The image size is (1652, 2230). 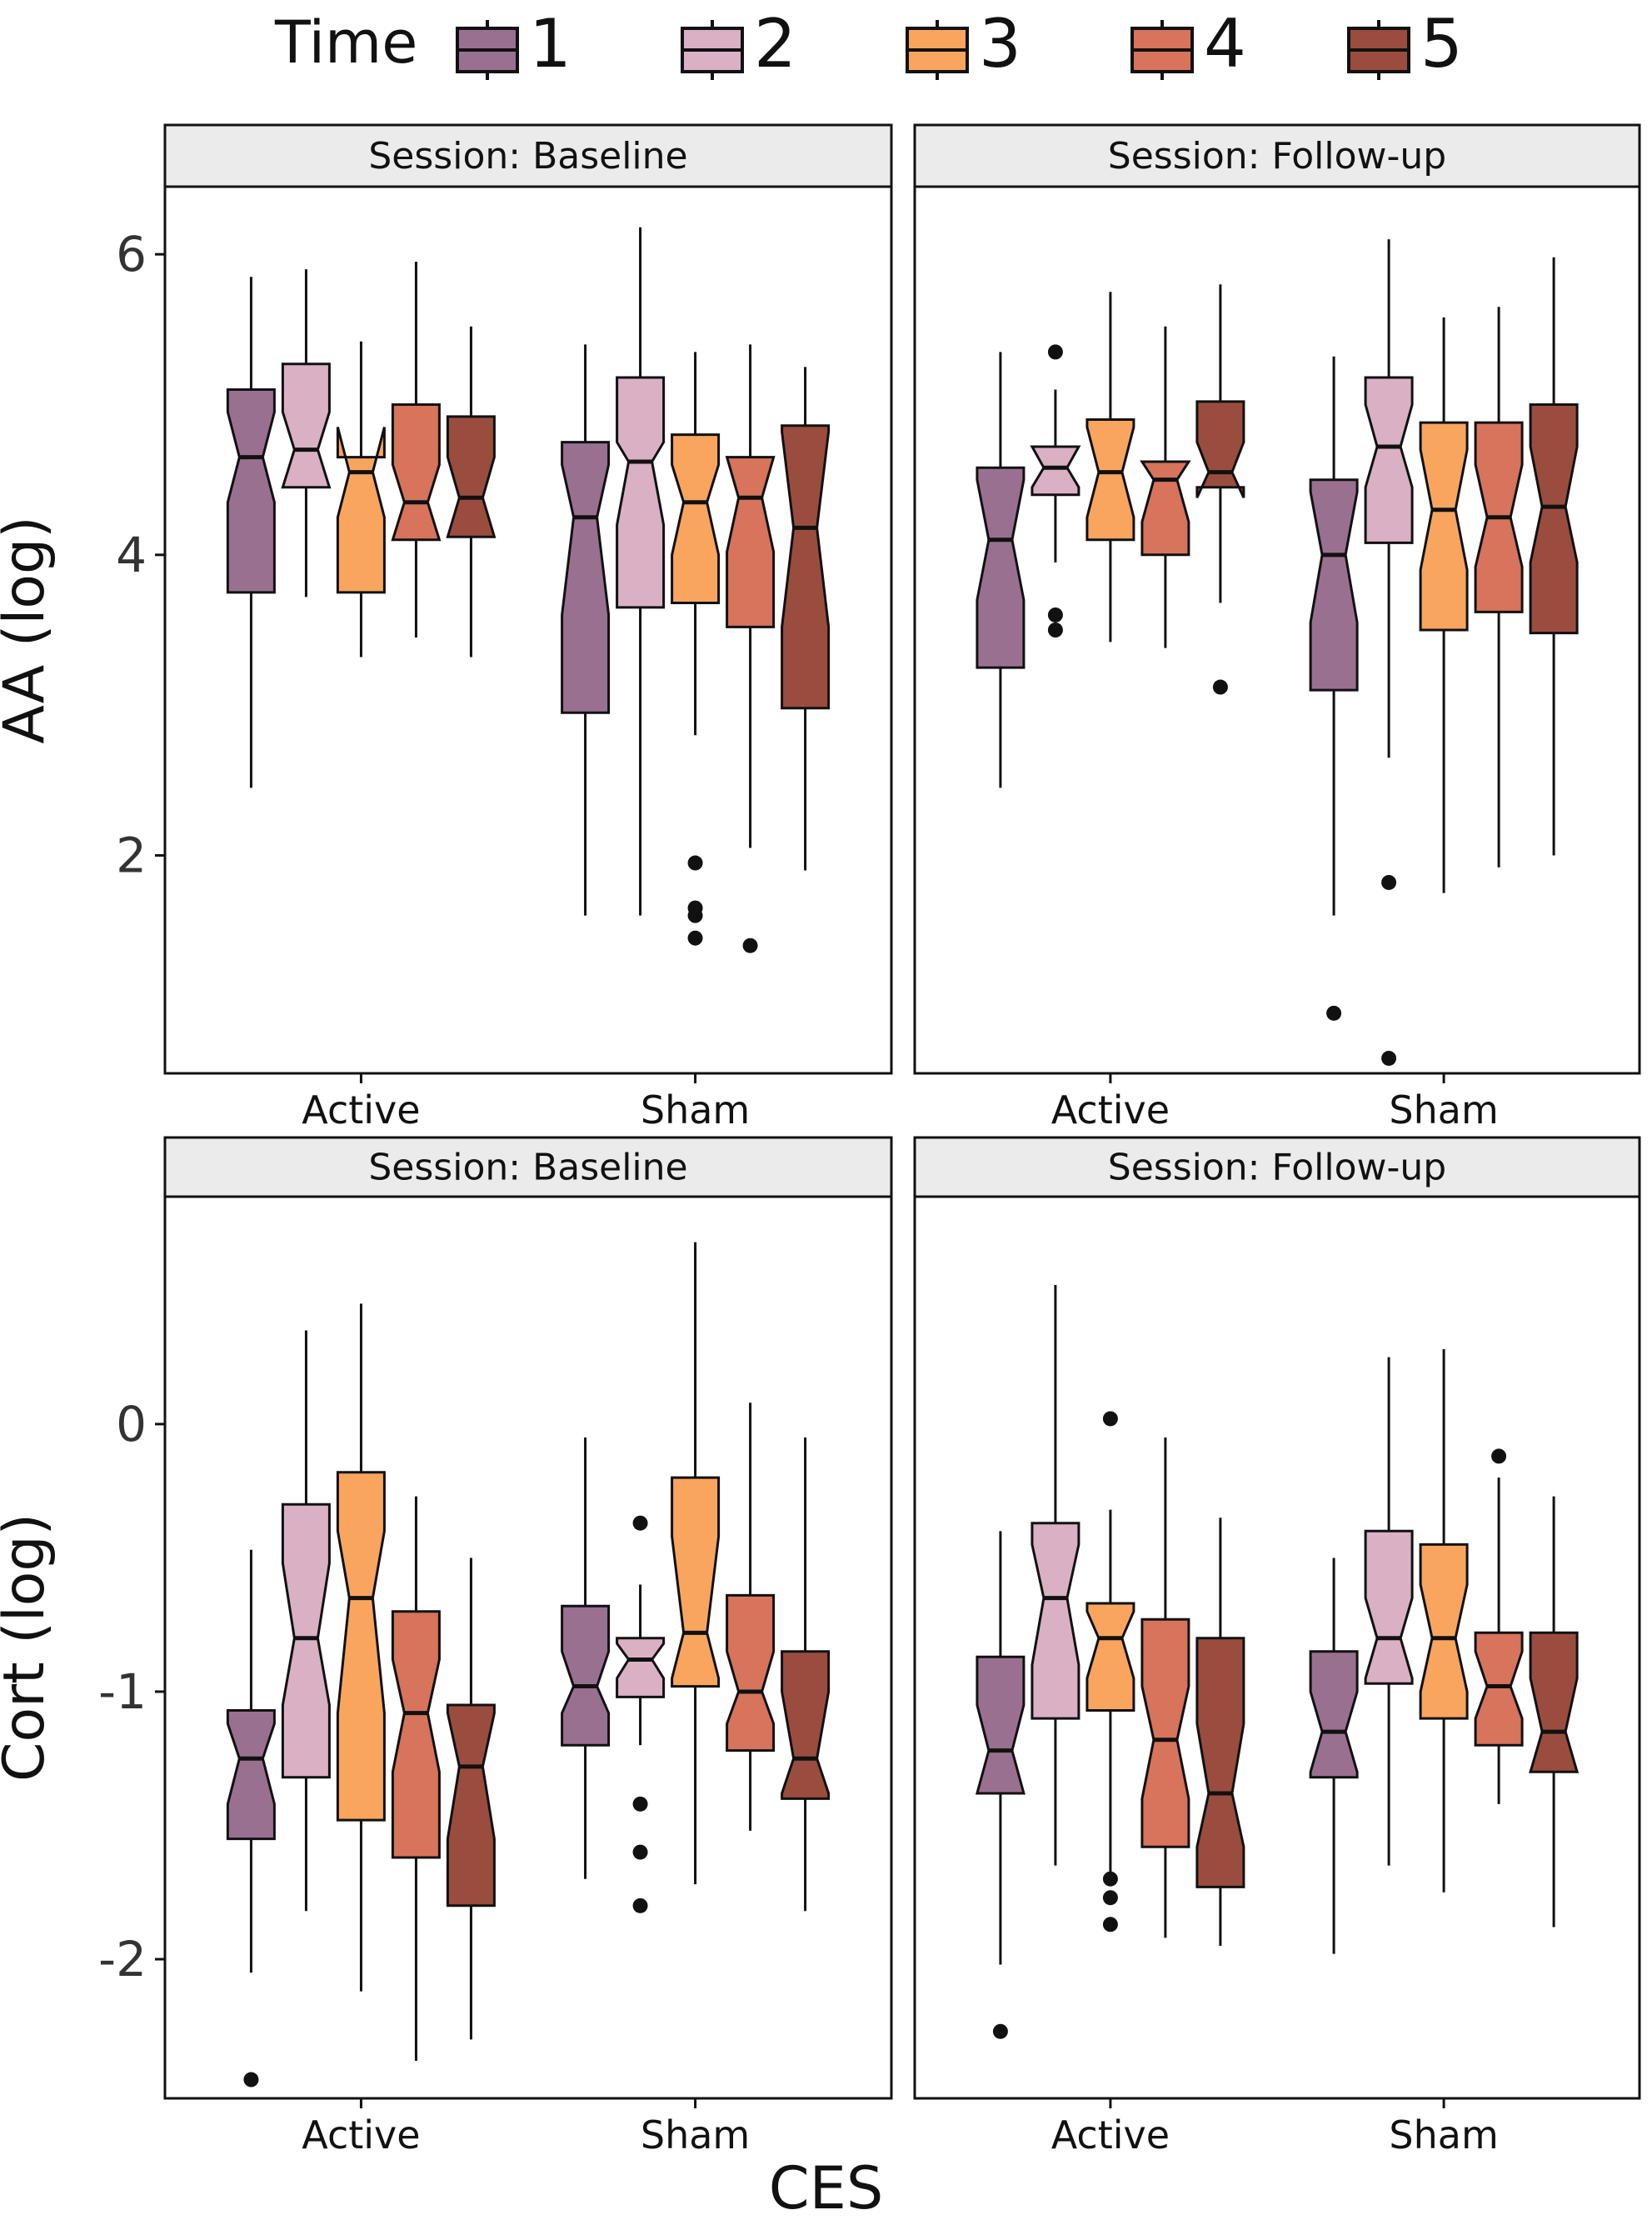 I want to click on legend-key-3-icon, so click(x=938, y=50).